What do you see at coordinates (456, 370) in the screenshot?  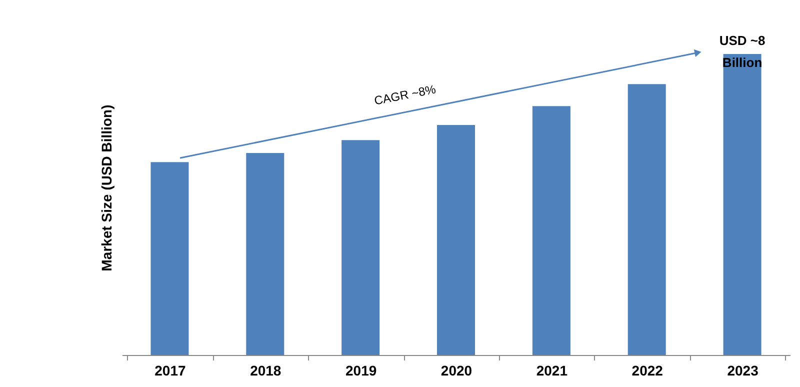 I see `x-tick-label: 2020` at bounding box center [456, 370].